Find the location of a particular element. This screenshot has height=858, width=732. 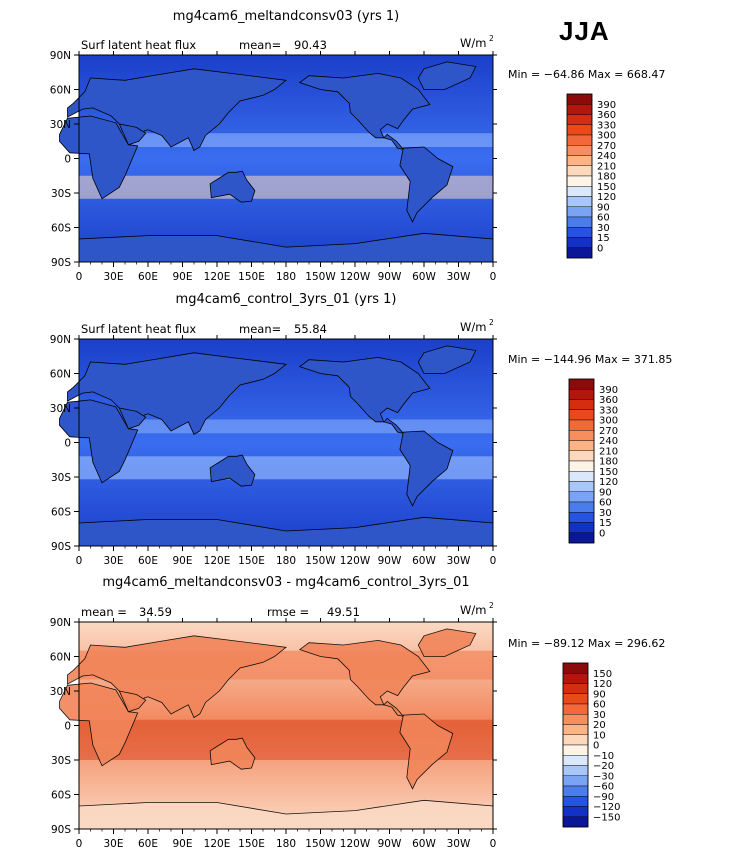

x-tick-label: 60W is located at coordinates (424, 561).